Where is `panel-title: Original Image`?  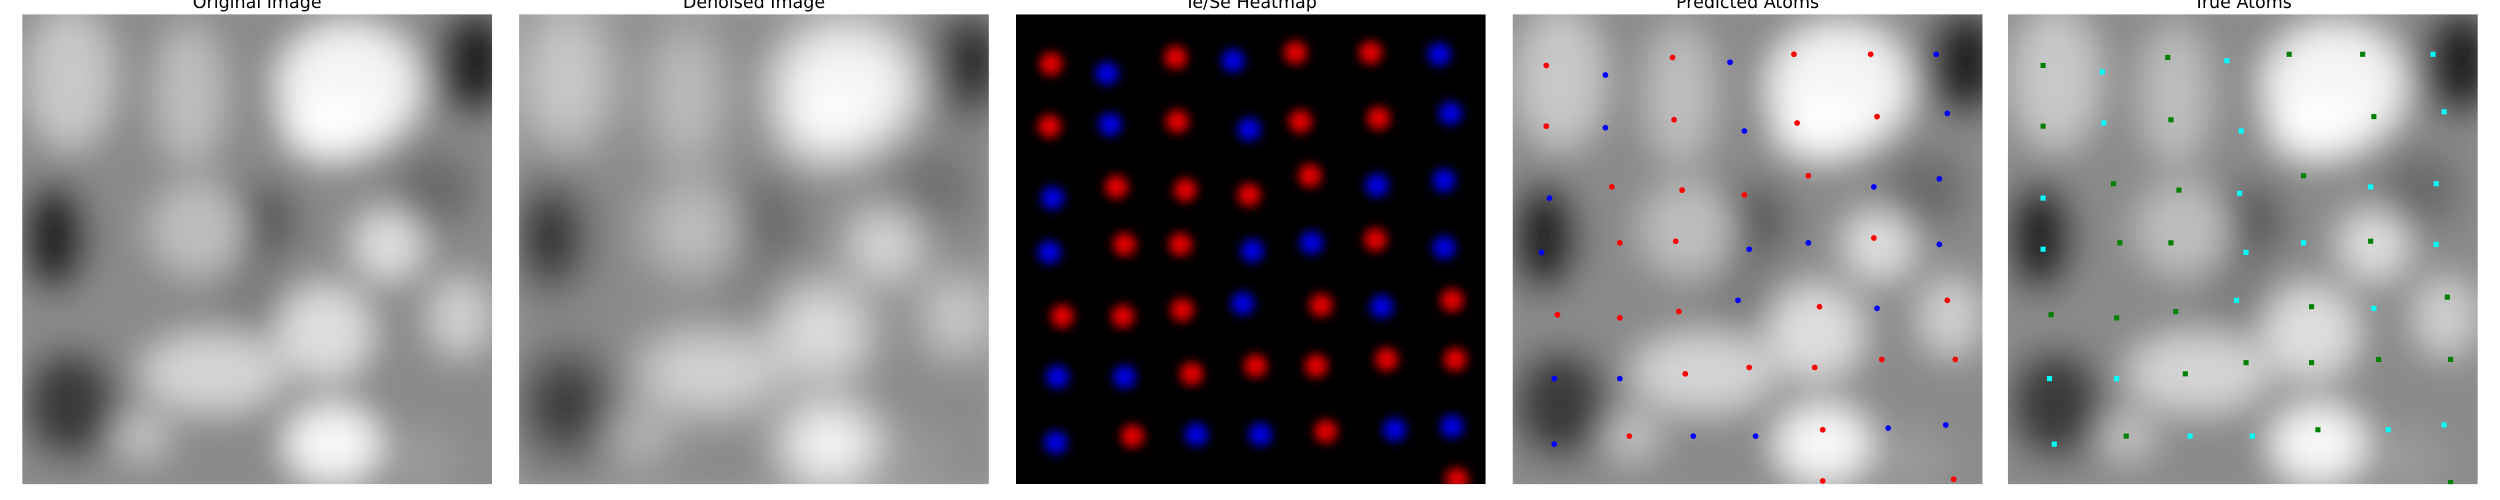
panel-title: Original Image is located at coordinates (257, 6).